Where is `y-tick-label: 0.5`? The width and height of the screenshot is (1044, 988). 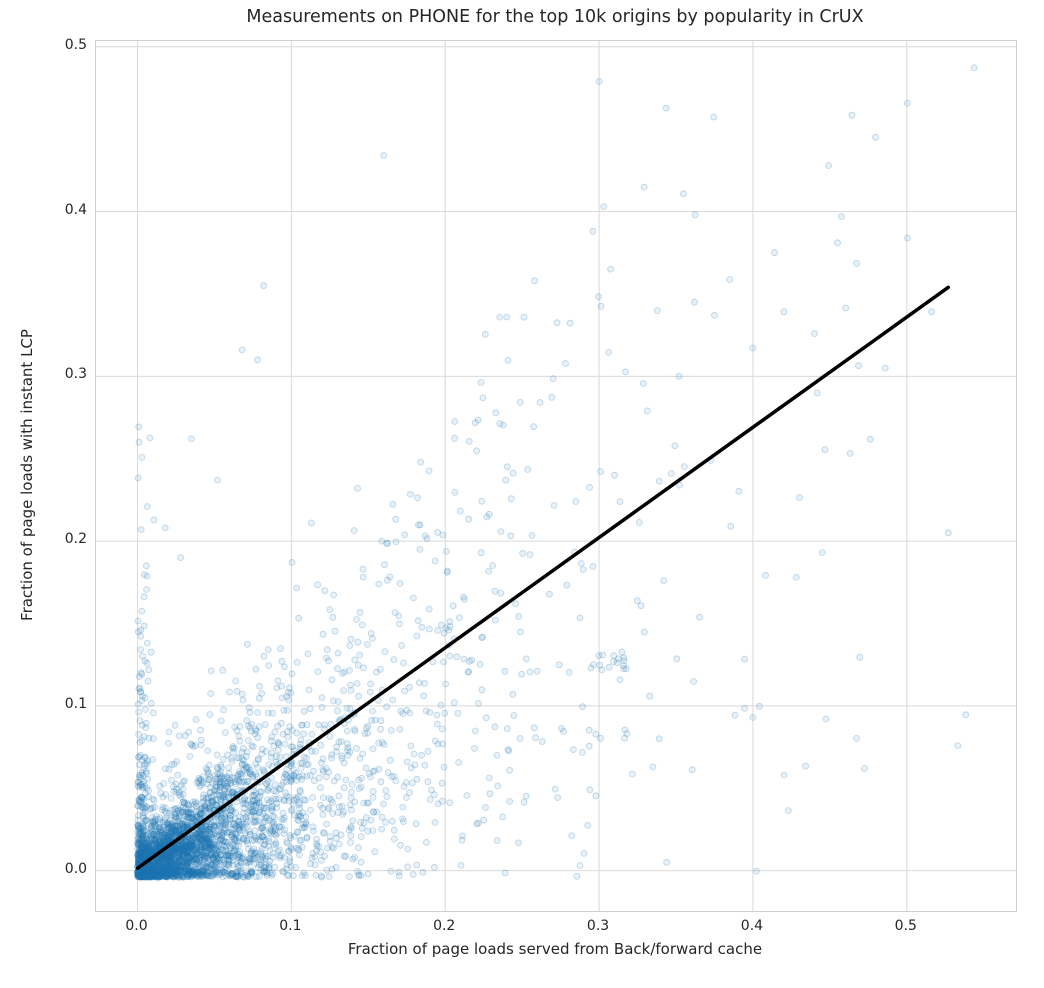 y-tick-label: 0.5 is located at coordinates (75, 44).